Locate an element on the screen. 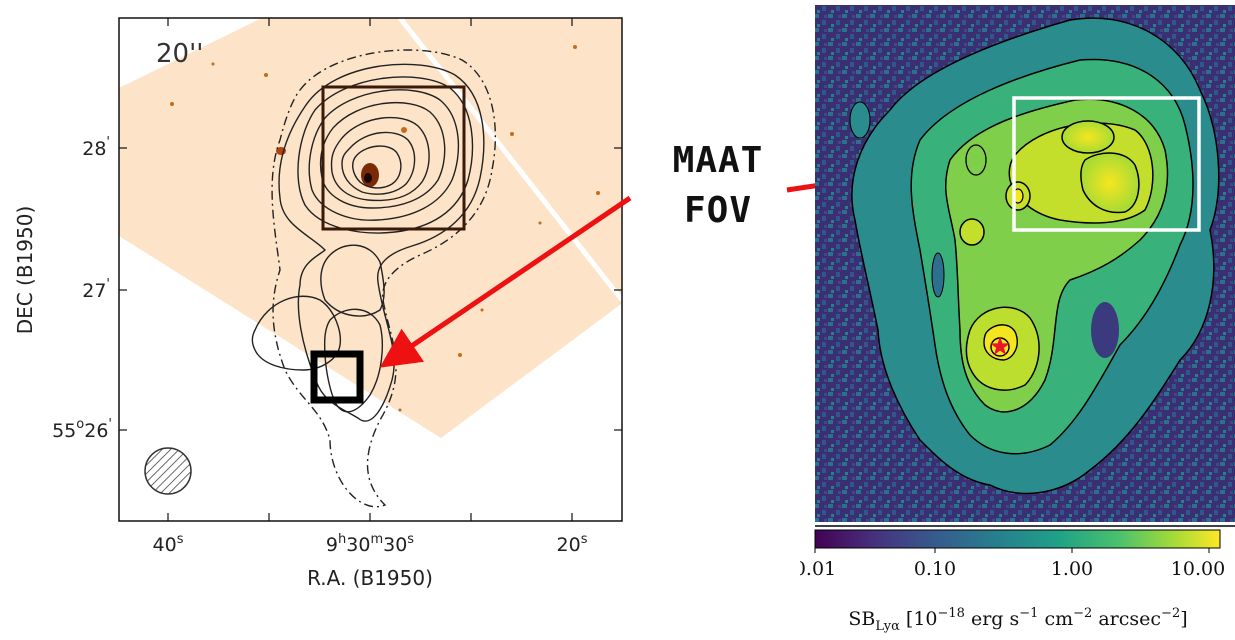 Image resolution: width=1235 pixels, height=640 pixels. large-fov-box is located at coordinates (393, 158).